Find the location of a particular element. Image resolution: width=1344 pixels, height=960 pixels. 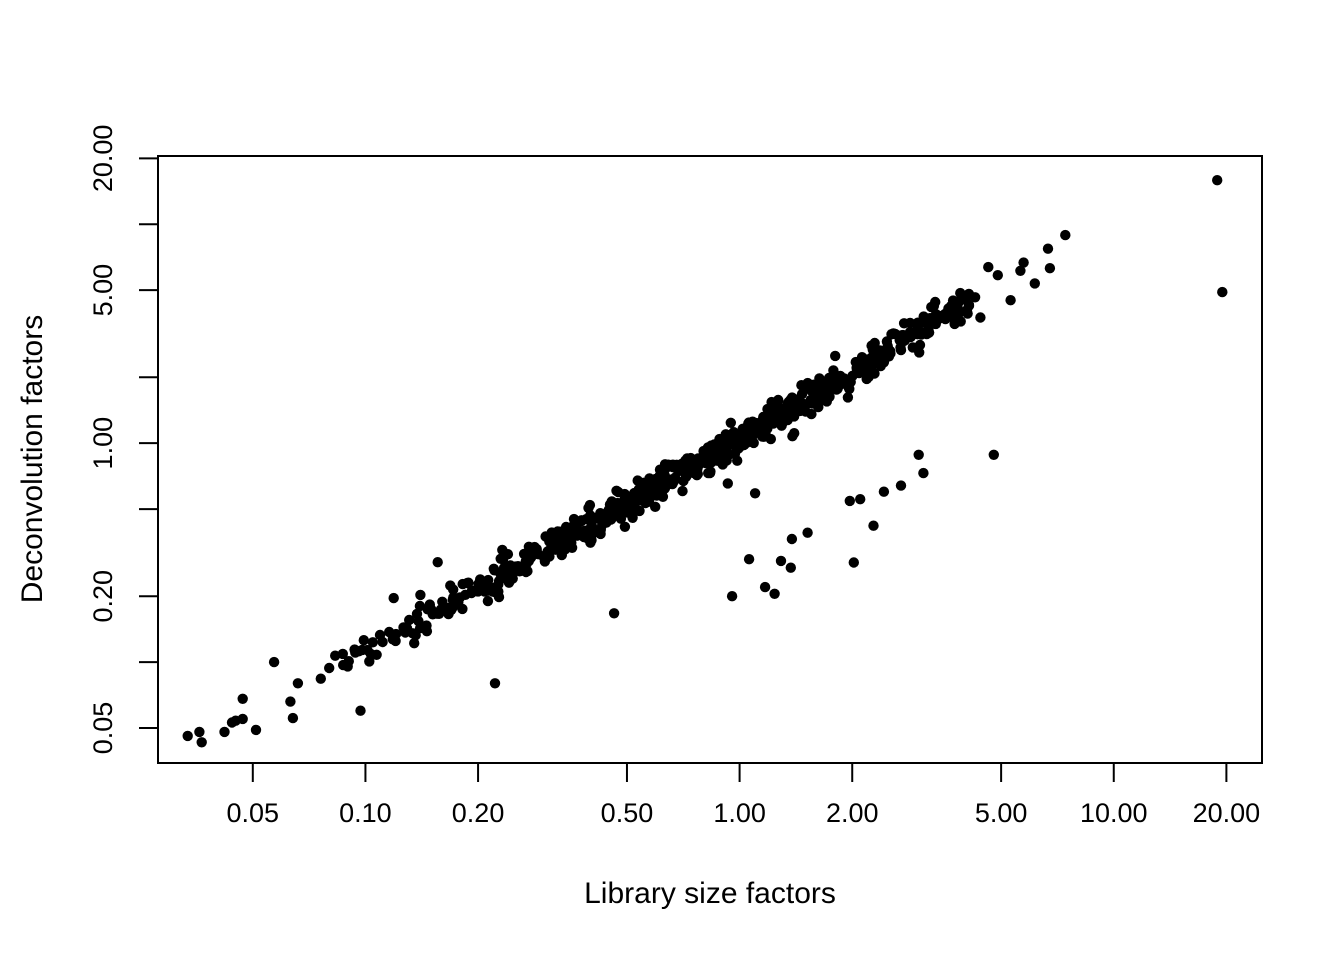

y-tick-label: 1.00 is located at coordinates (103, 443).